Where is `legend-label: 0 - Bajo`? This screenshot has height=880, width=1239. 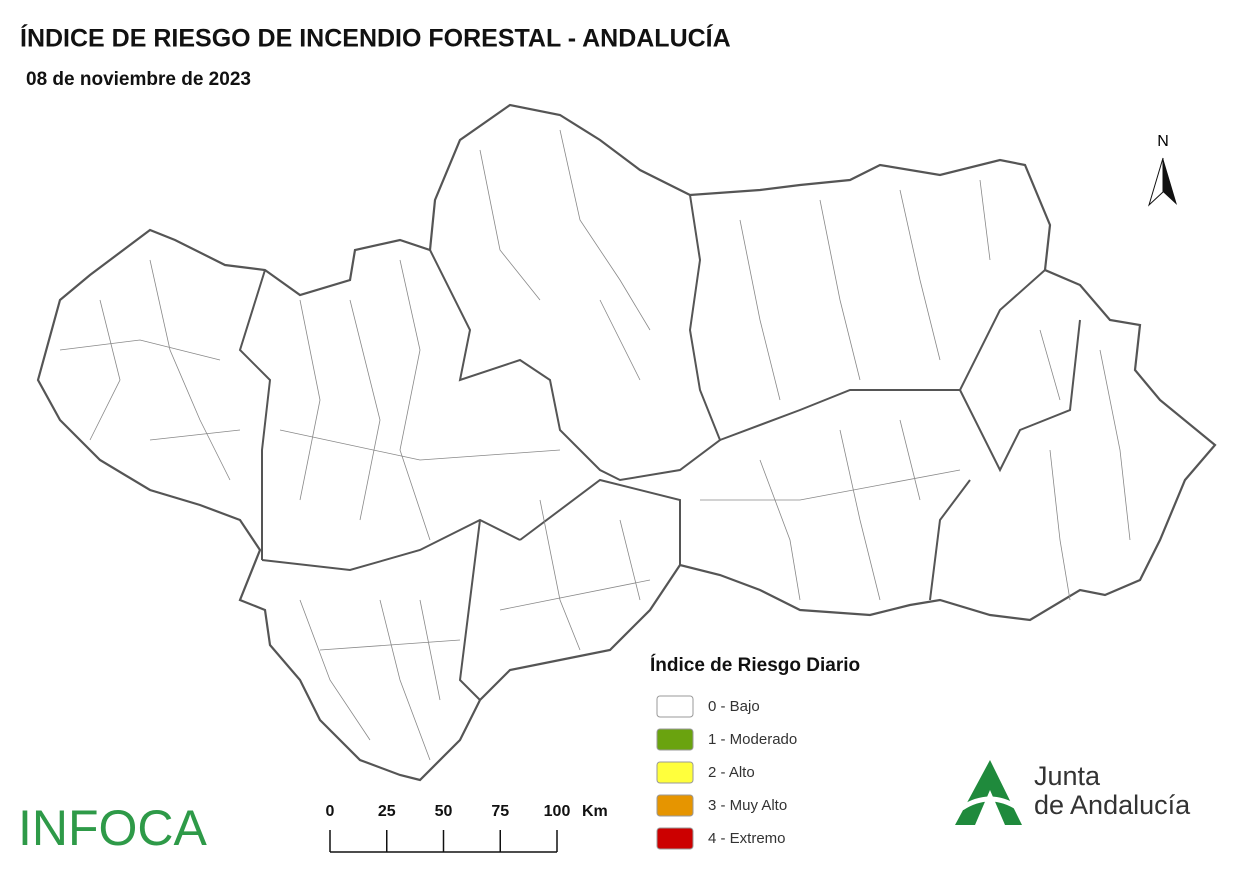 legend-label: 0 - Bajo is located at coordinates (734, 706).